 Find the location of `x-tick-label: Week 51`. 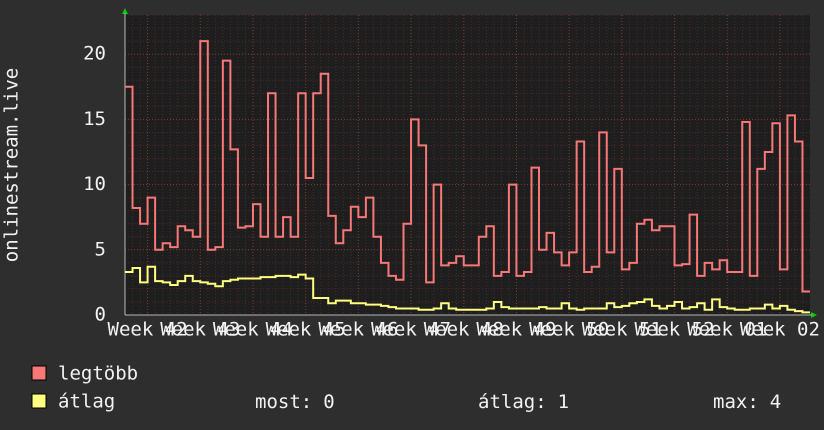

x-tick-label: Week 51 is located at coordinates (622, 330).